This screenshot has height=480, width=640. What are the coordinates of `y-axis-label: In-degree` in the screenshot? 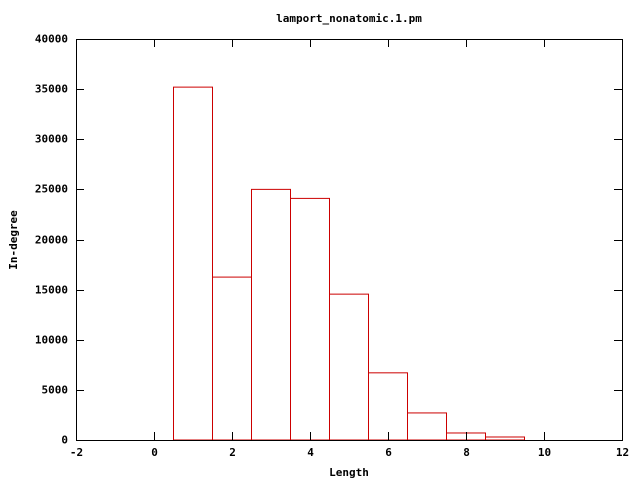 It's located at (13, 240).